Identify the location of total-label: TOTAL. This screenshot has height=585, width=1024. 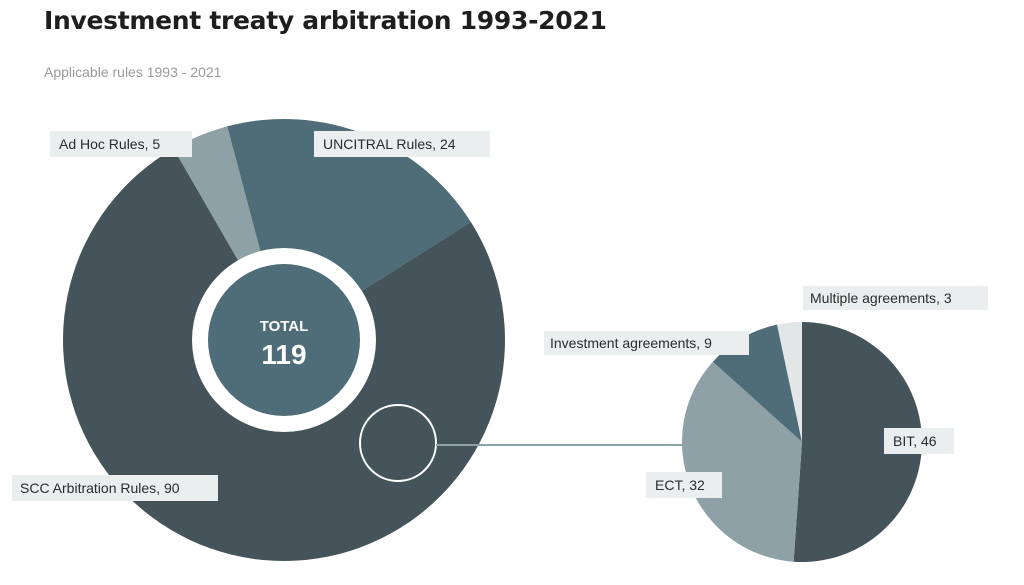
(284, 326).